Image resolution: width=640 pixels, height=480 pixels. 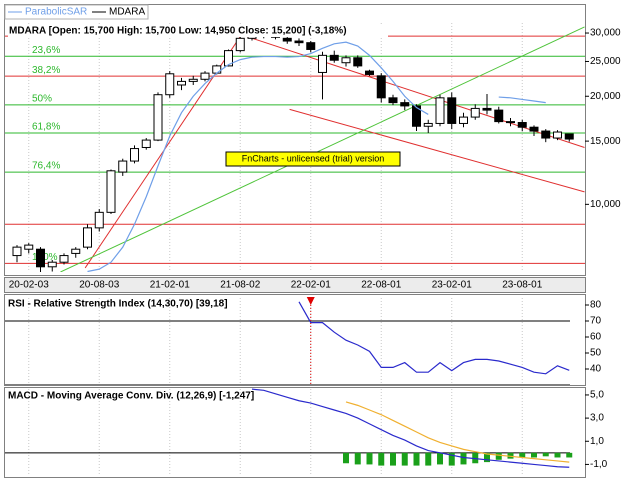 I want to click on x-tick-label: 22-08-01, so click(x=381, y=285).